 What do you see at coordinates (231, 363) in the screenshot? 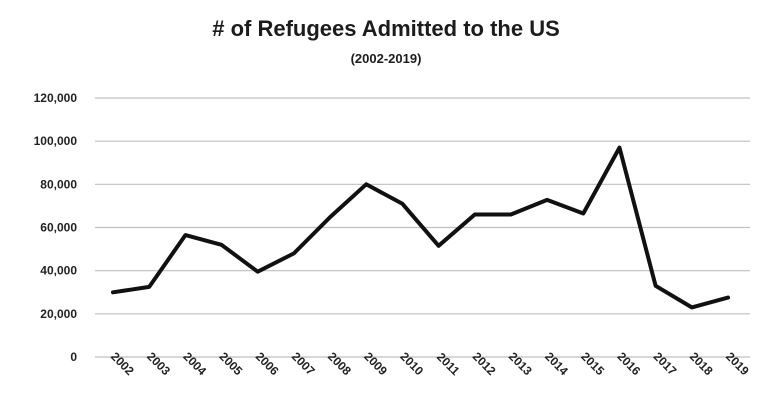
I see `x-tick-label: 2005` at bounding box center [231, 363].